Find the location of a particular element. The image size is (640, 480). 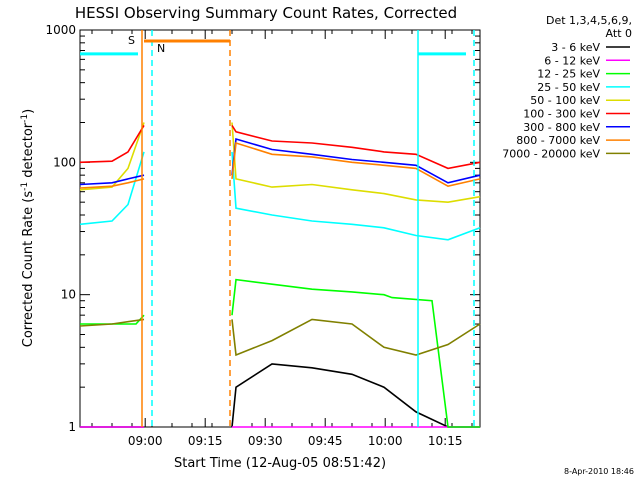

y-tick-label: 100 is located at coordinates (64, 162).